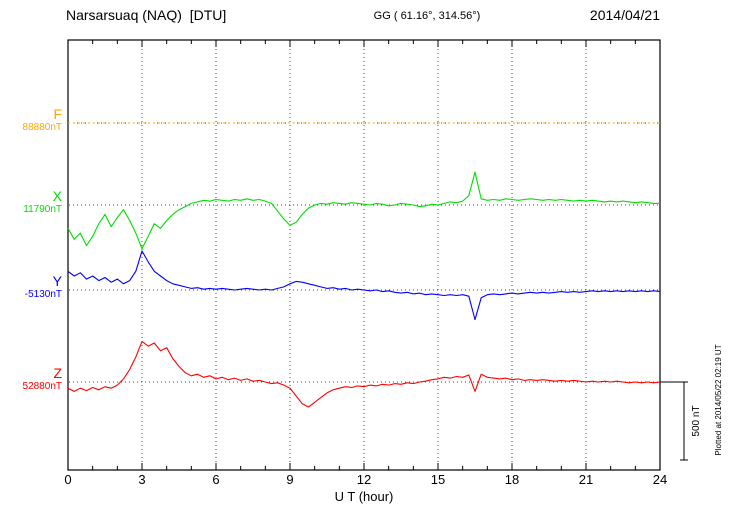  What do you see at coordinates (586, 479) in the screenshot?
I see `x-tick-21: 21` at bounding box center [586, 479].